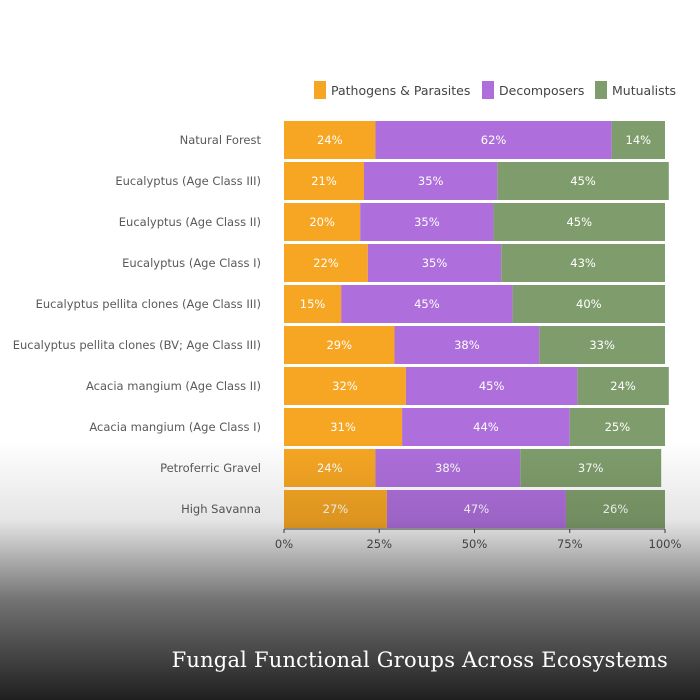 Image resolution: width=700 pixels, height=700 pixels. Describe the element at coordinates (379, 544) in the screenshot. I see `x-tick-label: 25%` at that location.